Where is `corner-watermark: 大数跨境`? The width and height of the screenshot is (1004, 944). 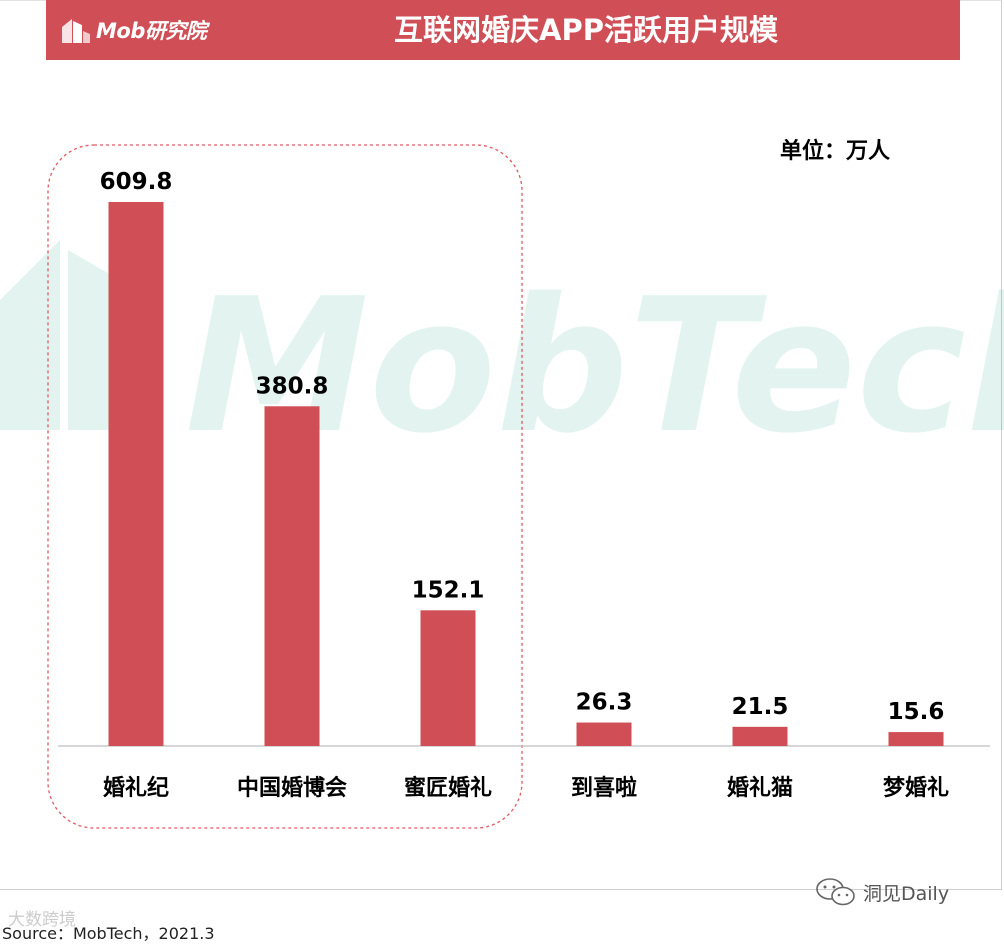
corner-watermark: 大数跨境 is located at coordinates (42, 920).